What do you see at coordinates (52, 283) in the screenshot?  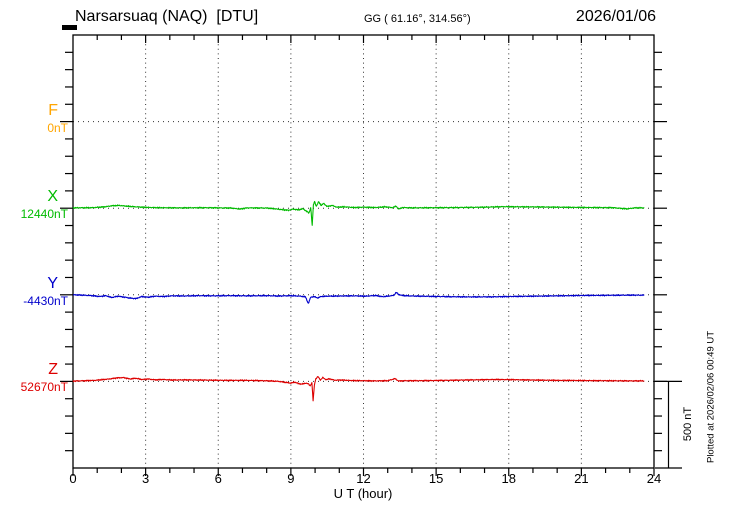 I see `channel-Y-label: Y` at bounding box center [52, 283].